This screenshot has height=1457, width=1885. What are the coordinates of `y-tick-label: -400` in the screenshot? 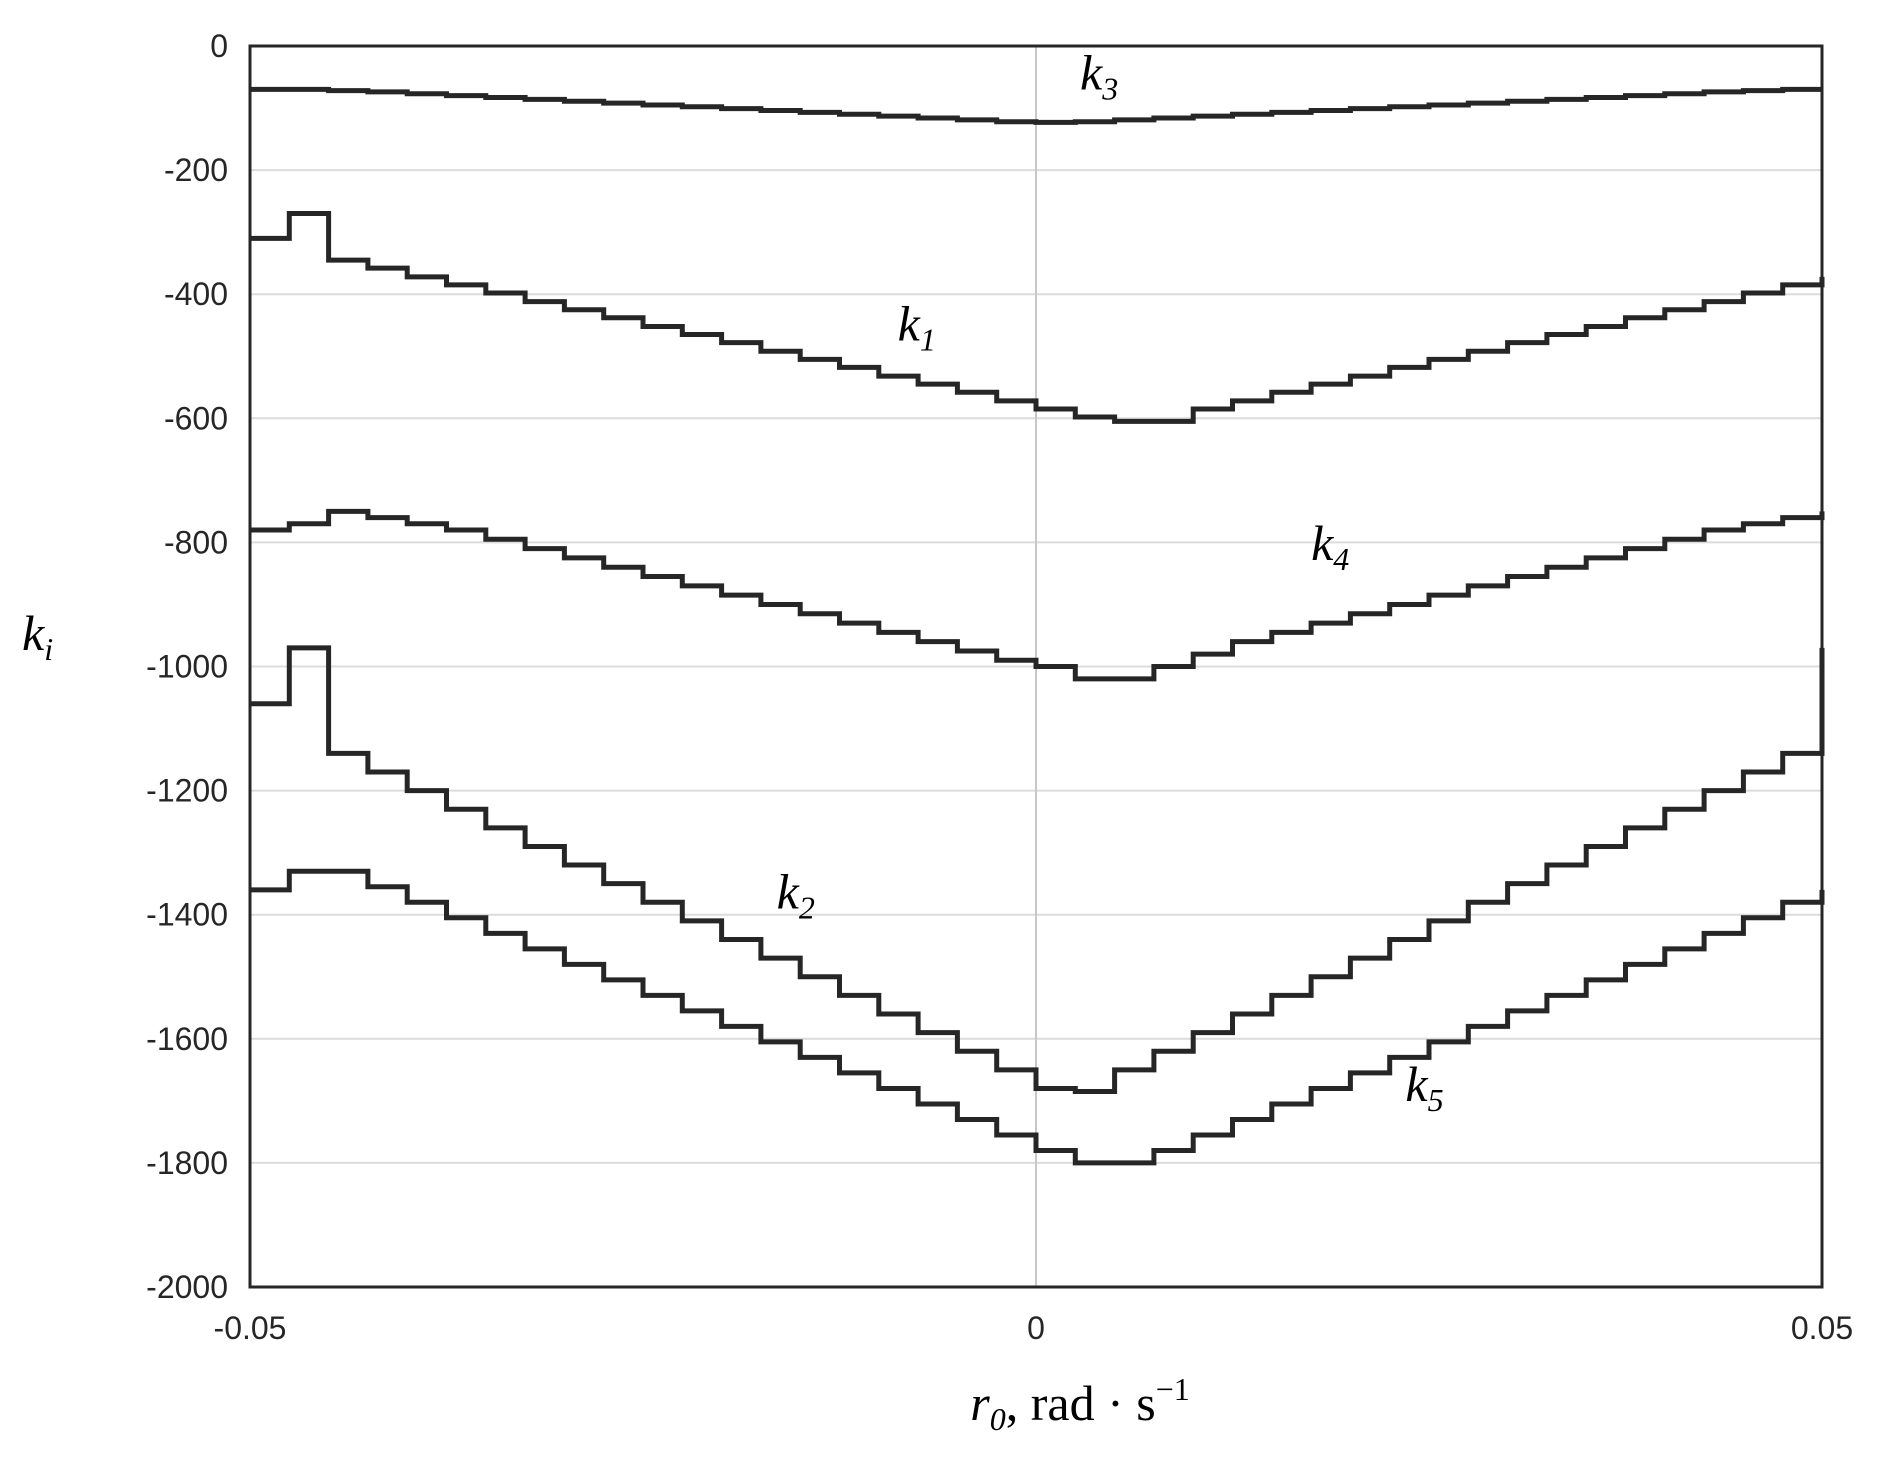 It's located at (196, 294).